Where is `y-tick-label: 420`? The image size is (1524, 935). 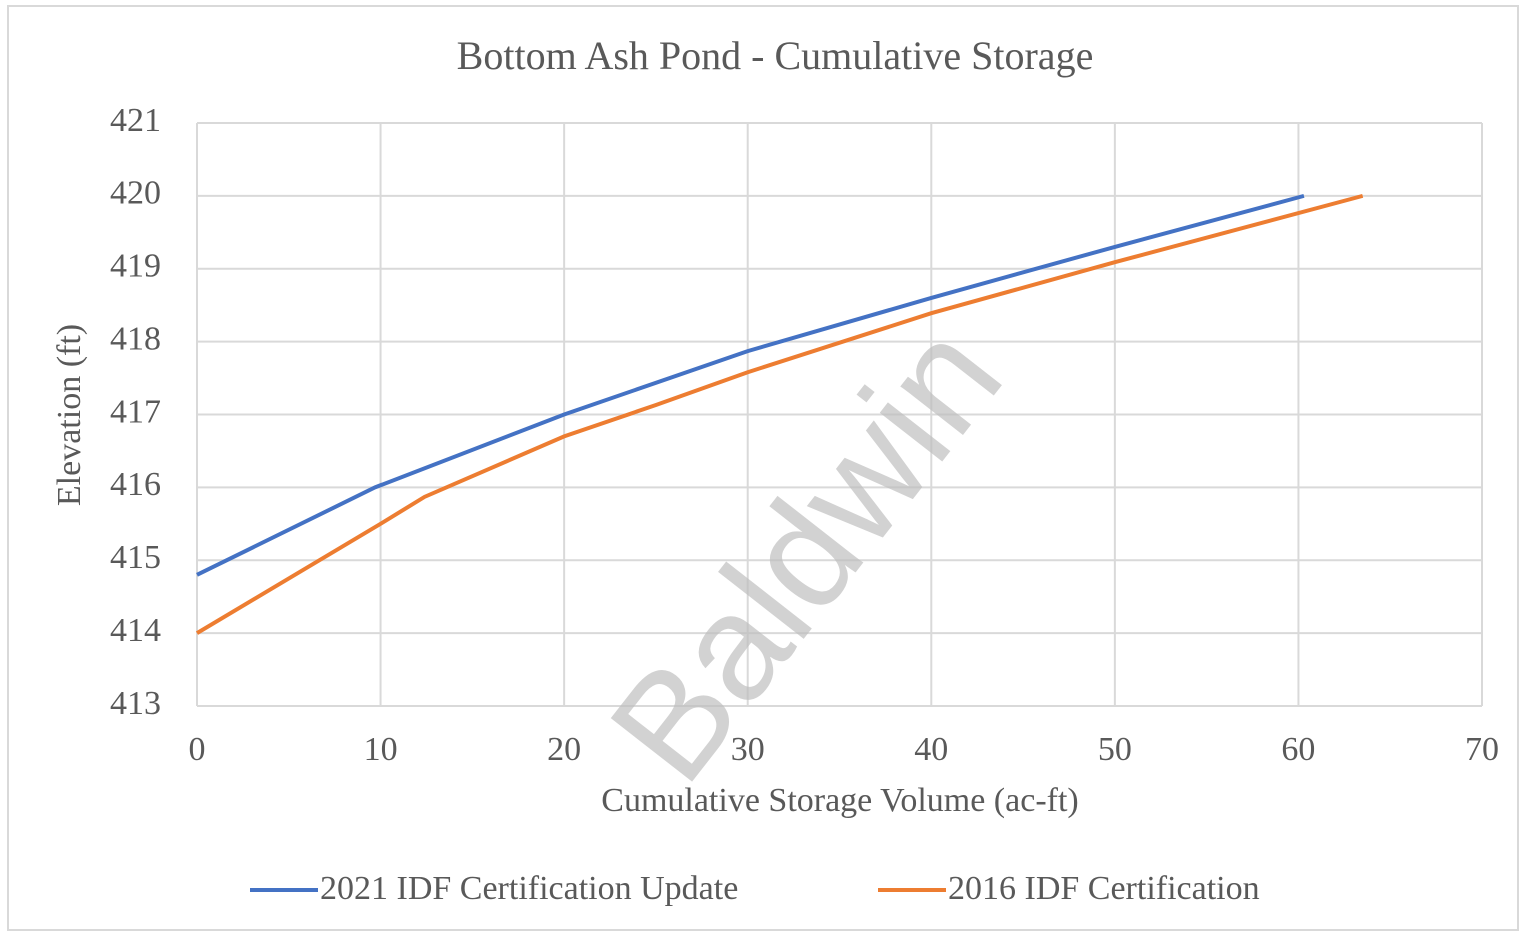
y-tick-label: 420 is located at coordinates (135, 193).